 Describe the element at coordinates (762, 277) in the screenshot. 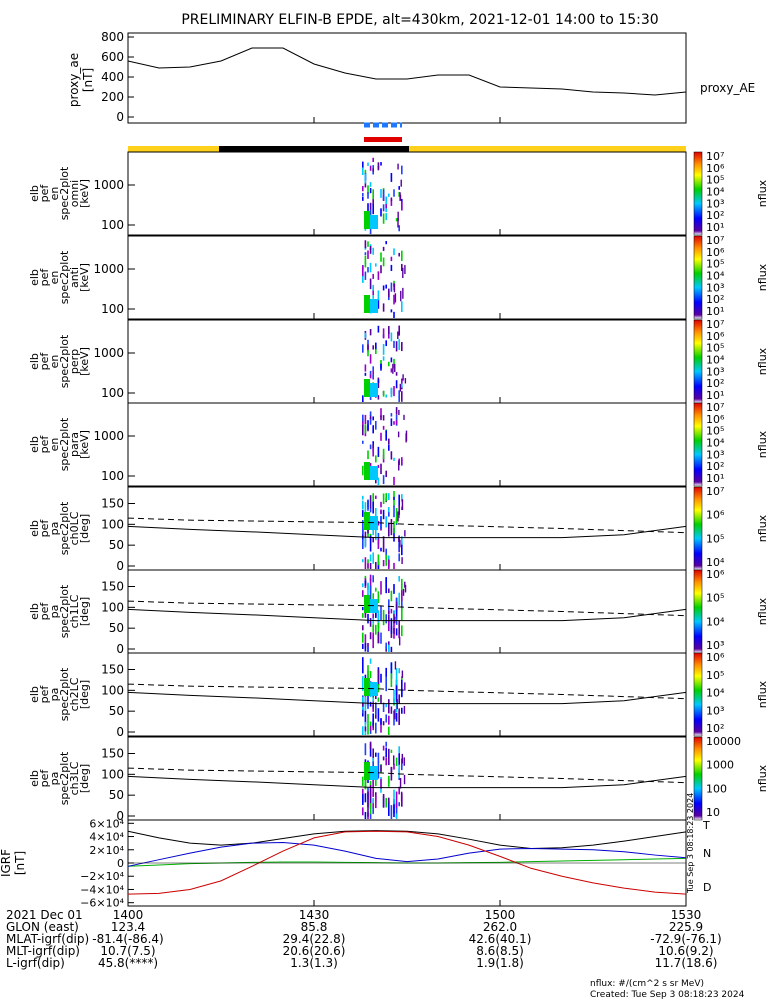

I see `colorbar-label: nflux` at that location.